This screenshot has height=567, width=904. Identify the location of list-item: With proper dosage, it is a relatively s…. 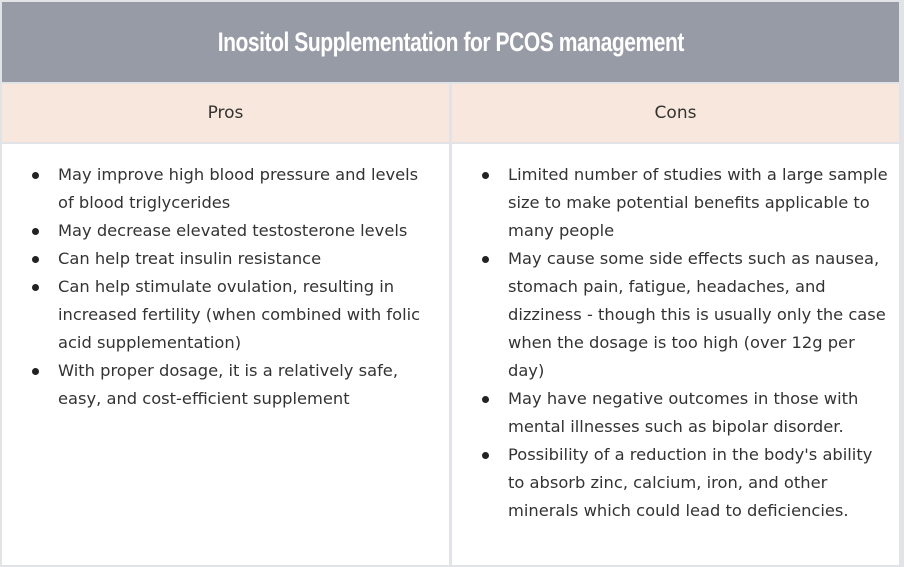
(232, 385).